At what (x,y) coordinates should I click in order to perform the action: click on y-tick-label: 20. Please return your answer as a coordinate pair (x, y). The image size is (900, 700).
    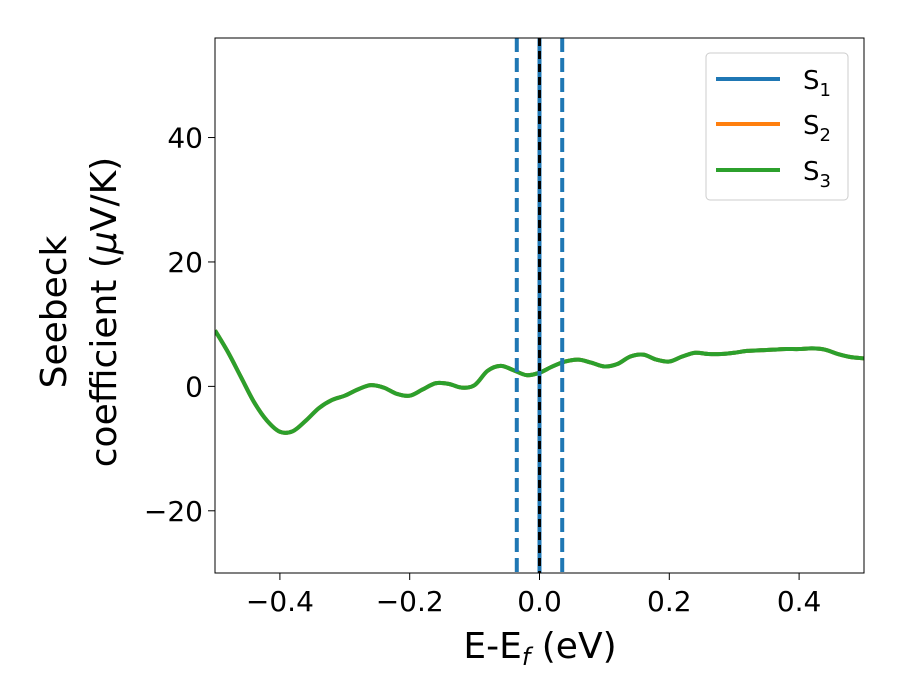
    Looking at the image, I should click on (185, 262).